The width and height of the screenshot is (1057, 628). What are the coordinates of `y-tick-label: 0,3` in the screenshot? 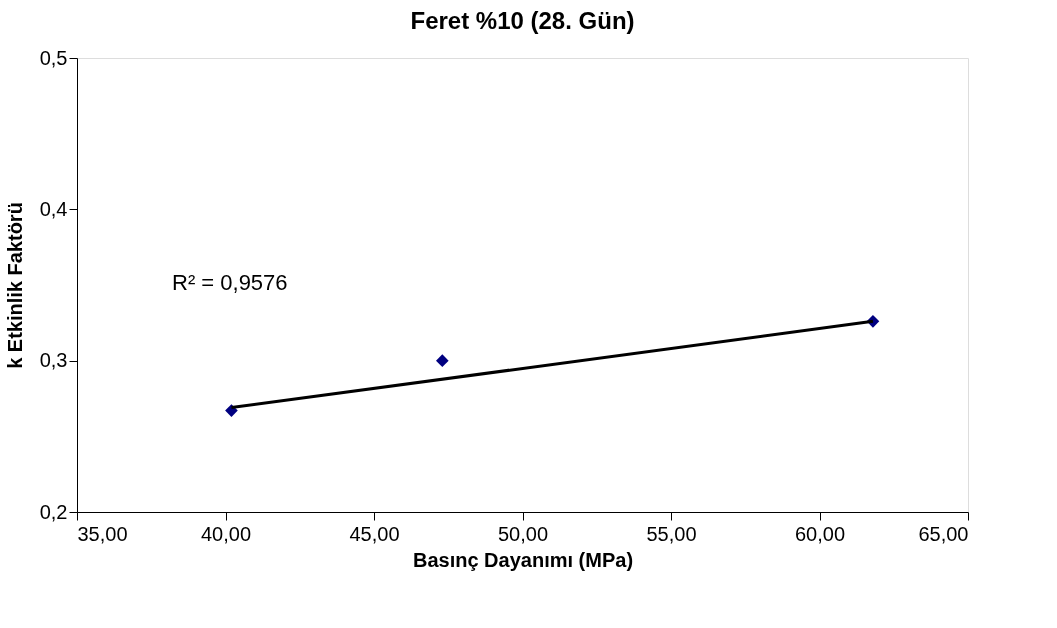 It's located at (53, 360).